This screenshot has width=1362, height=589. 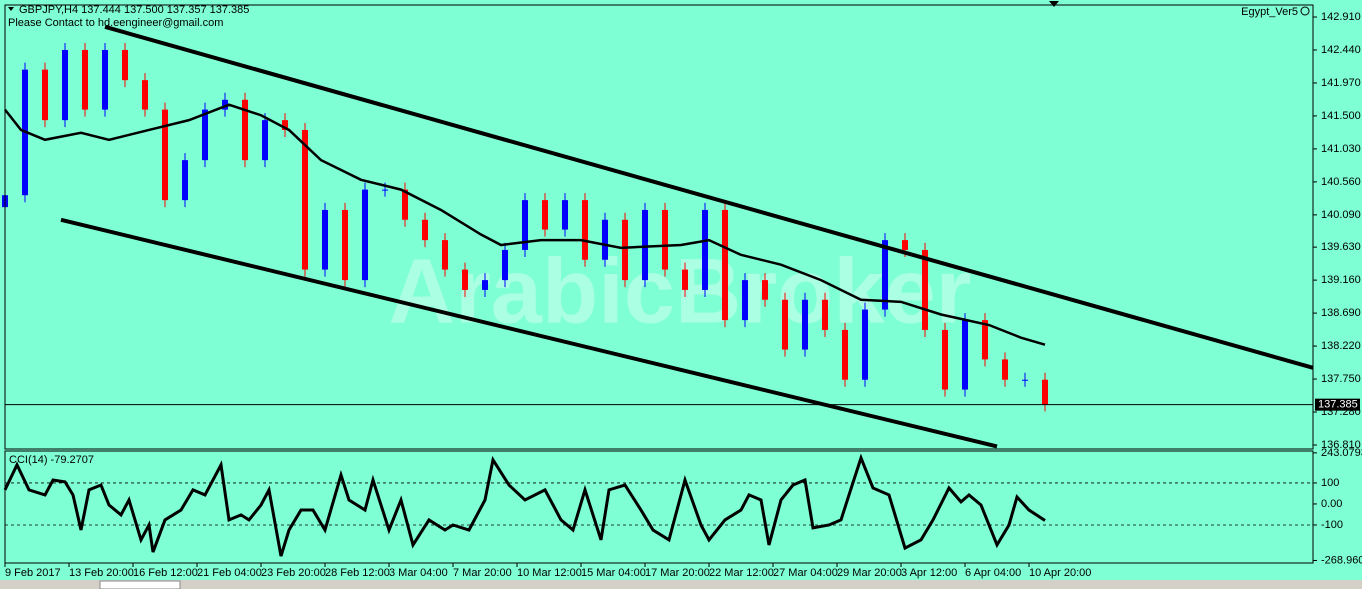 What do you see at coordinates (549, 573) in the screenshot?
I see `x-tick-label: 10 Mar 12:00` at bounding box center [549, 573].